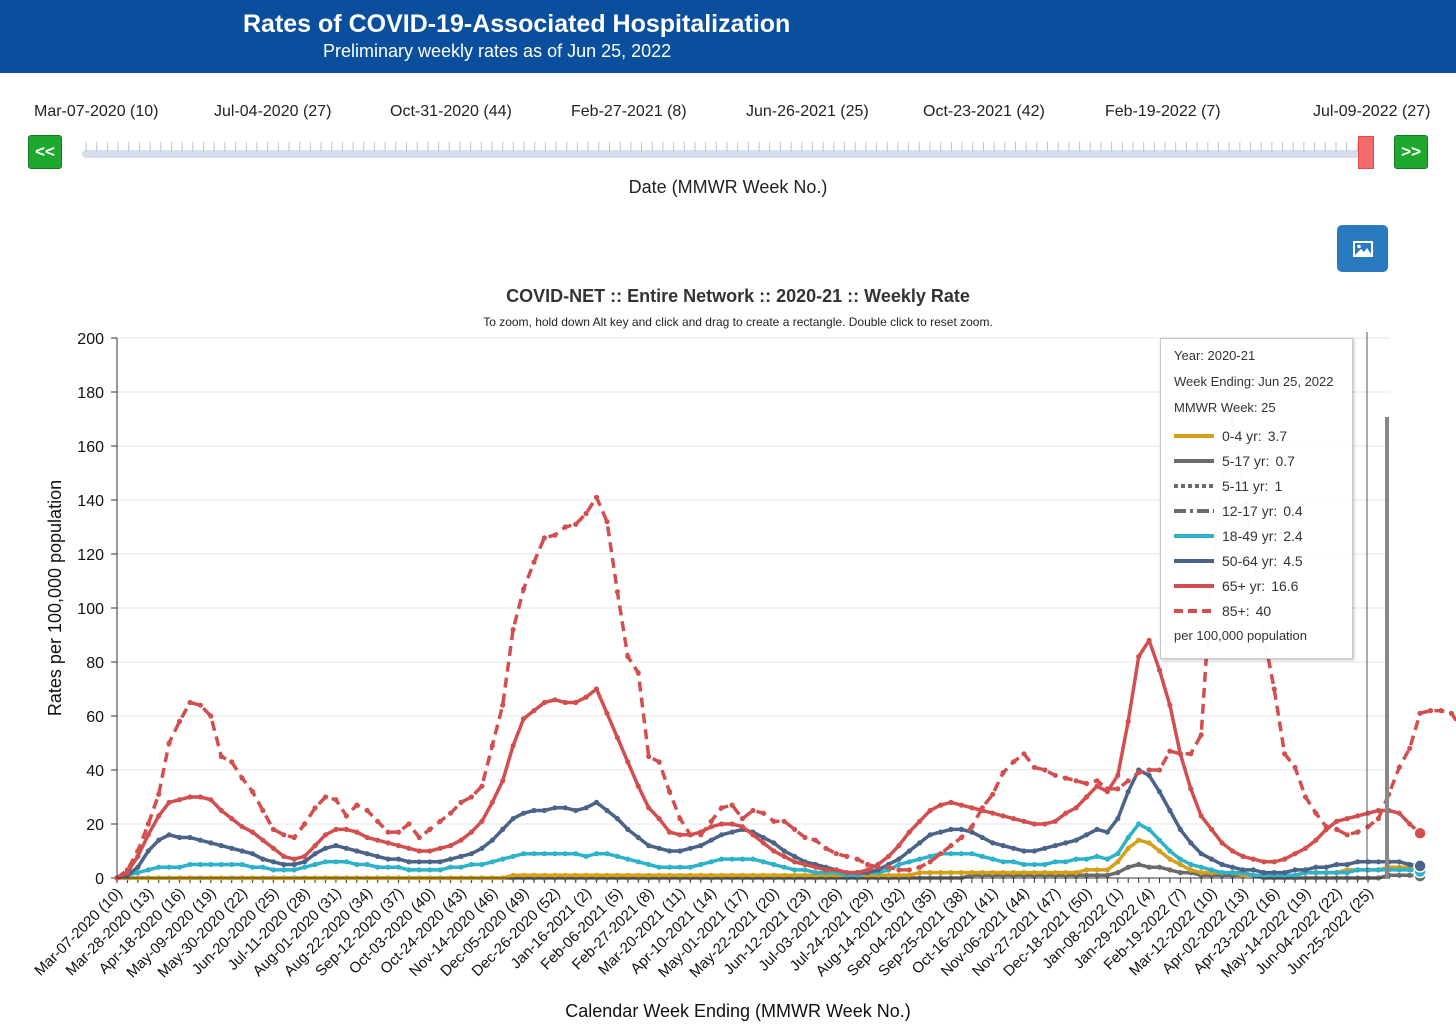 The image size is (1456, 1034). What do you see at coordinates (770, 851) in the screenshot?
I see `series-18-49-yr` at bounding box center [770, 851].